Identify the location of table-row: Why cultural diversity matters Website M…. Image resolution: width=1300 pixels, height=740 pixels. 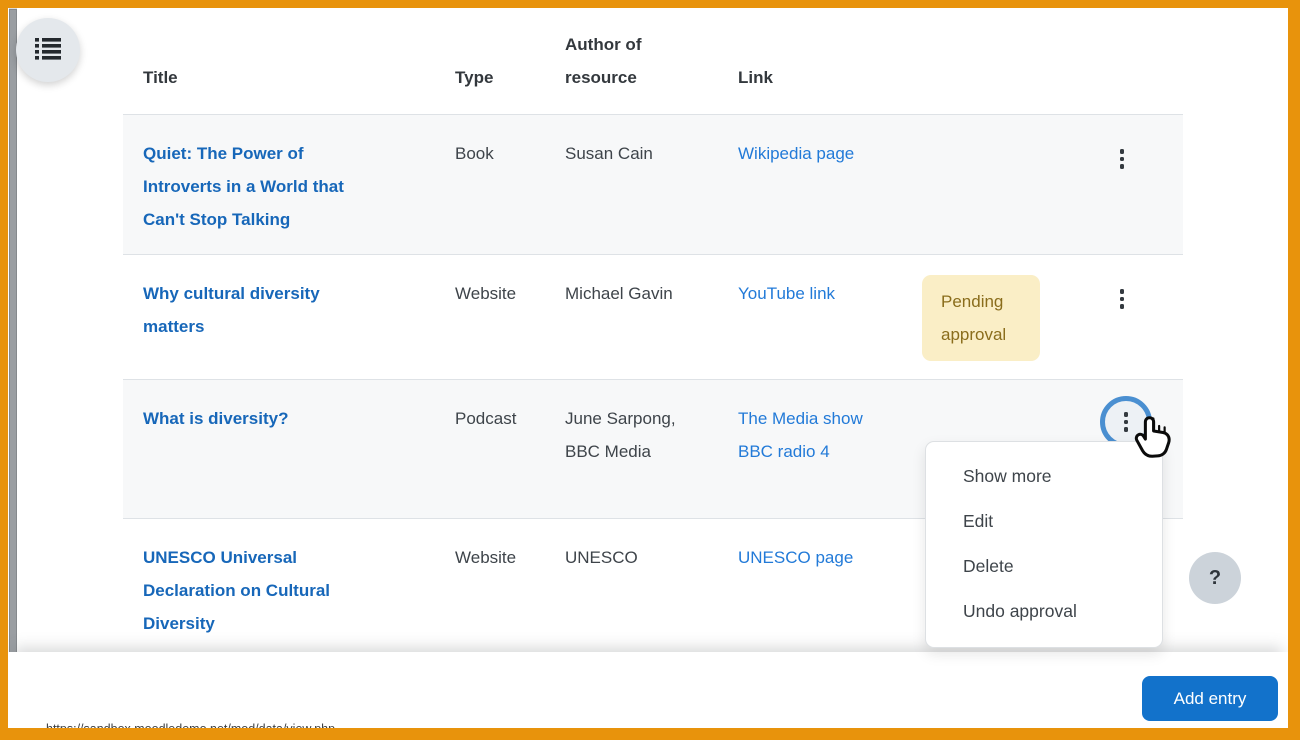
(653, 317).